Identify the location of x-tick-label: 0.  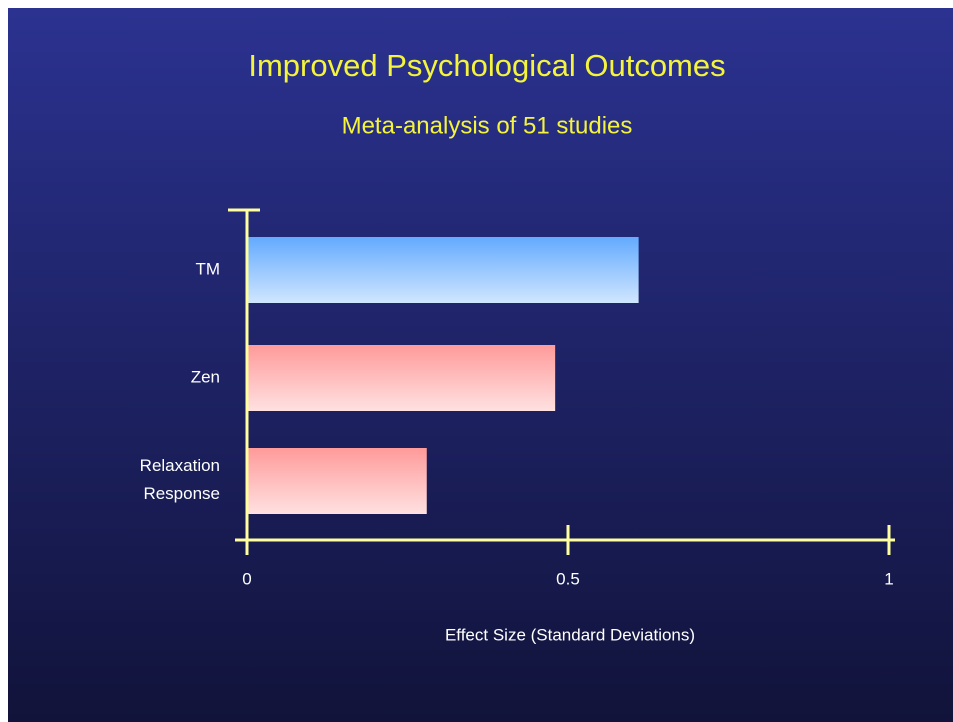
(246, 578).